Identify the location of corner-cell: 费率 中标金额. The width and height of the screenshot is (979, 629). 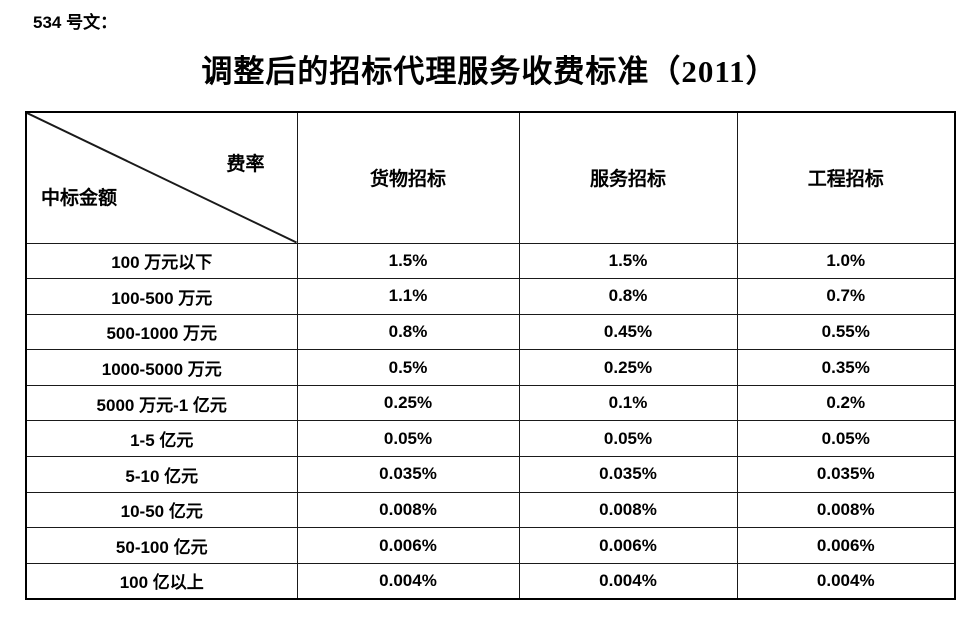
(161, 177).